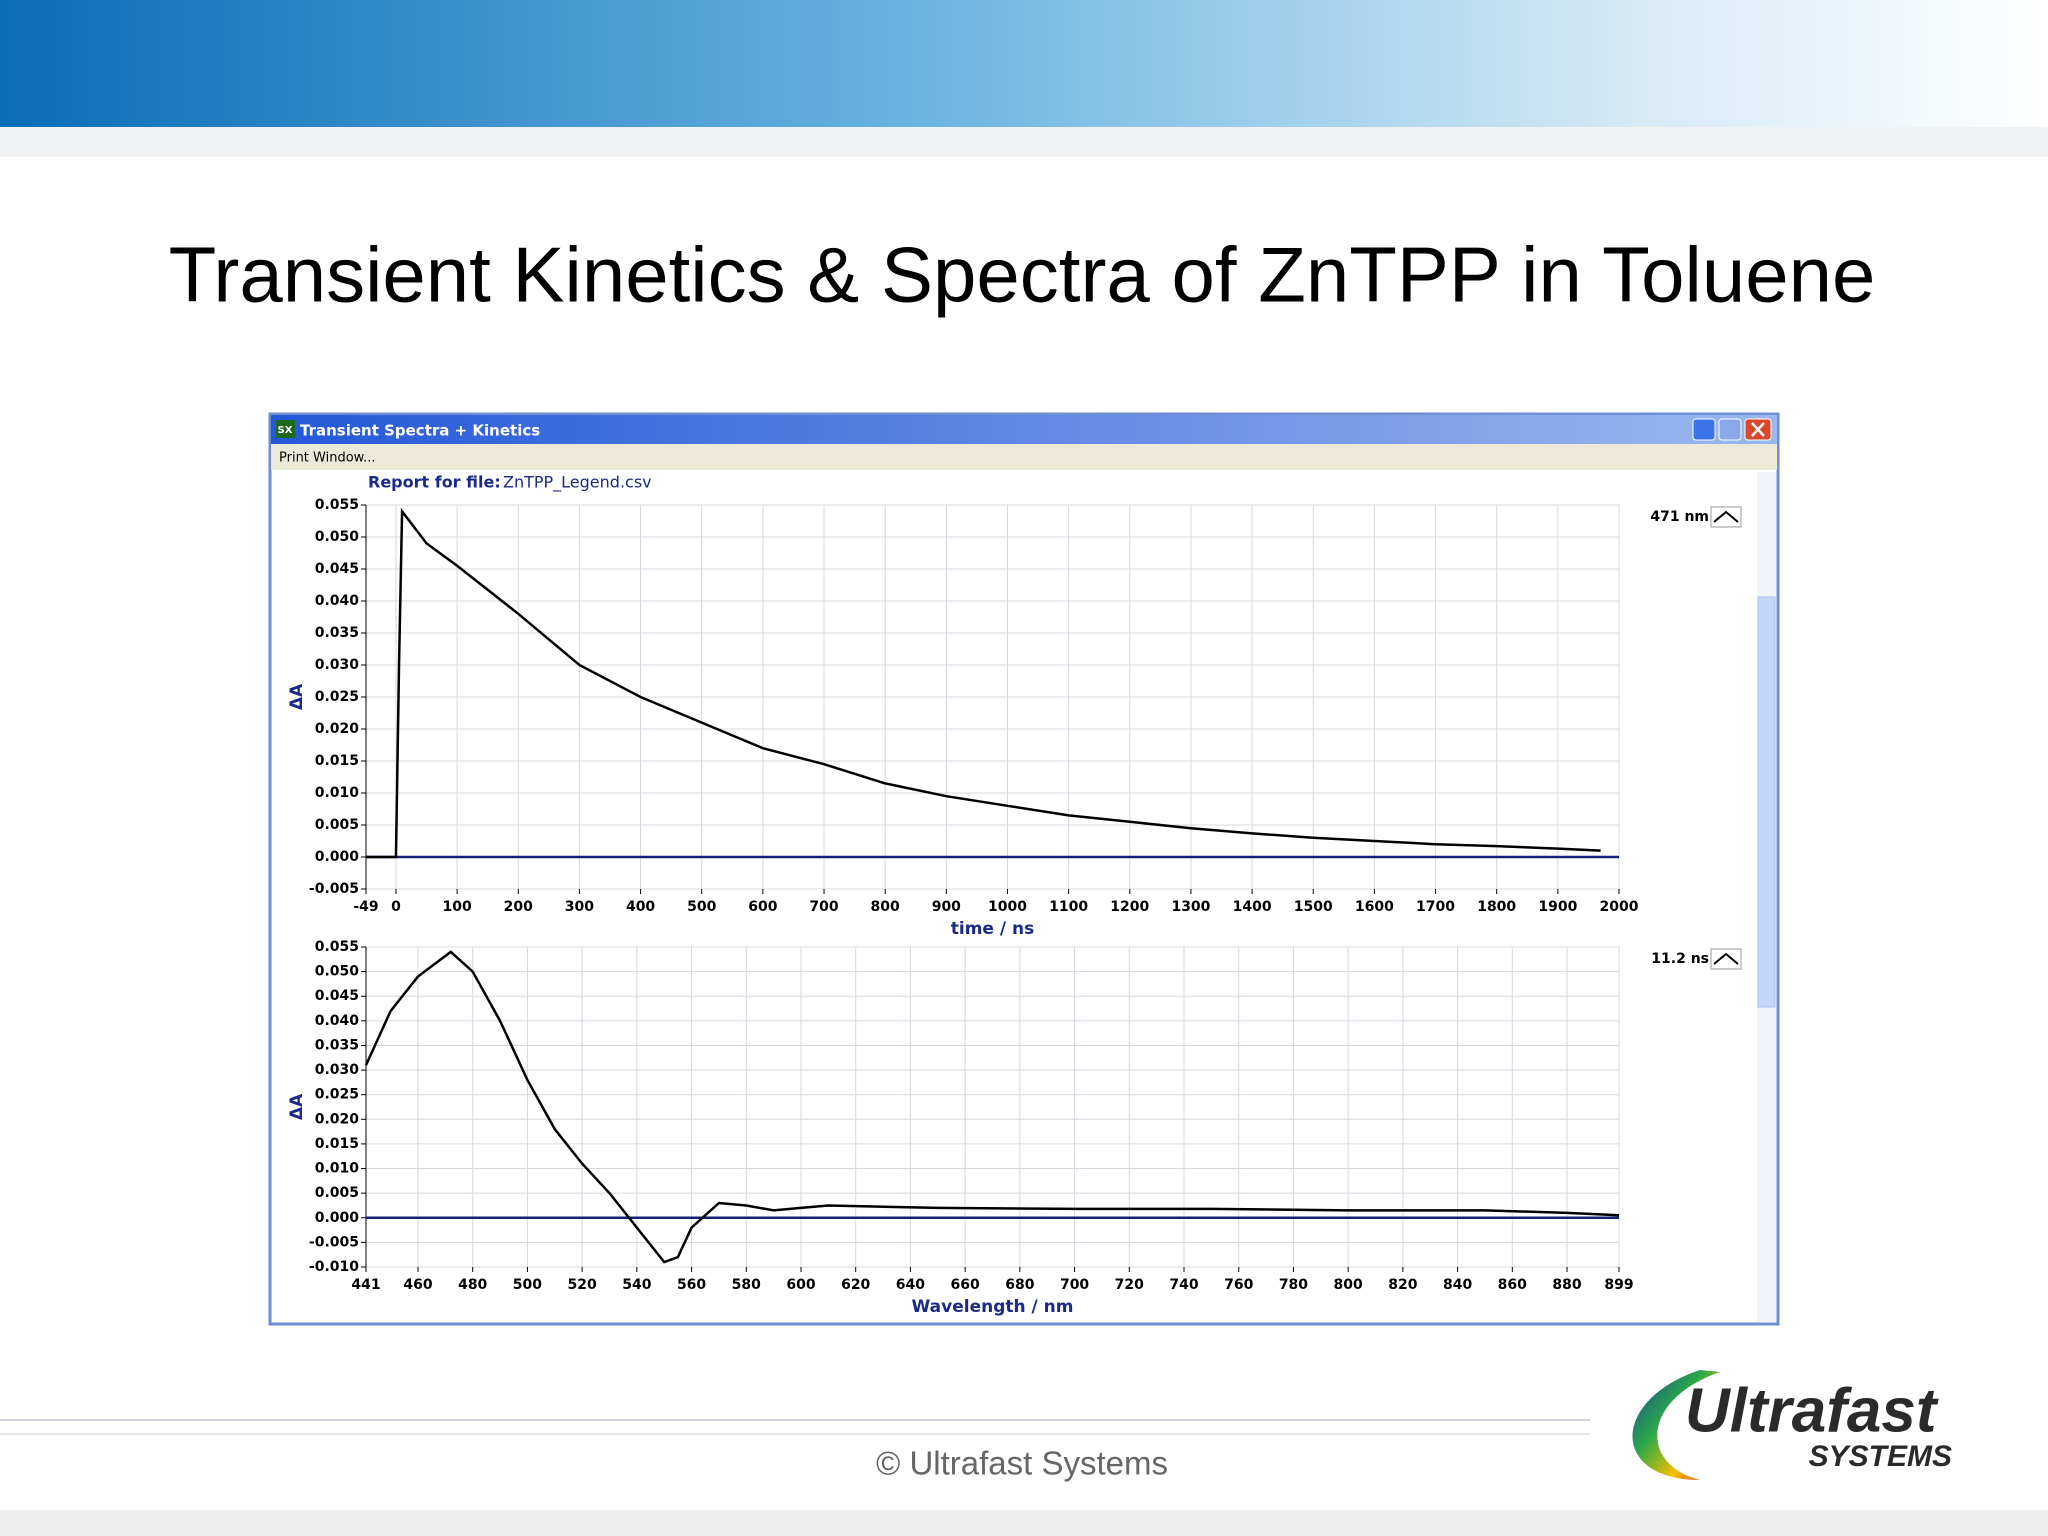 The height and width of the screenshot is (1536, 2048). What do you see at coordinates (1183, 1285) in the screenshot?
I see `x-tick-label: 740` at bounding box center [1183, 1285].